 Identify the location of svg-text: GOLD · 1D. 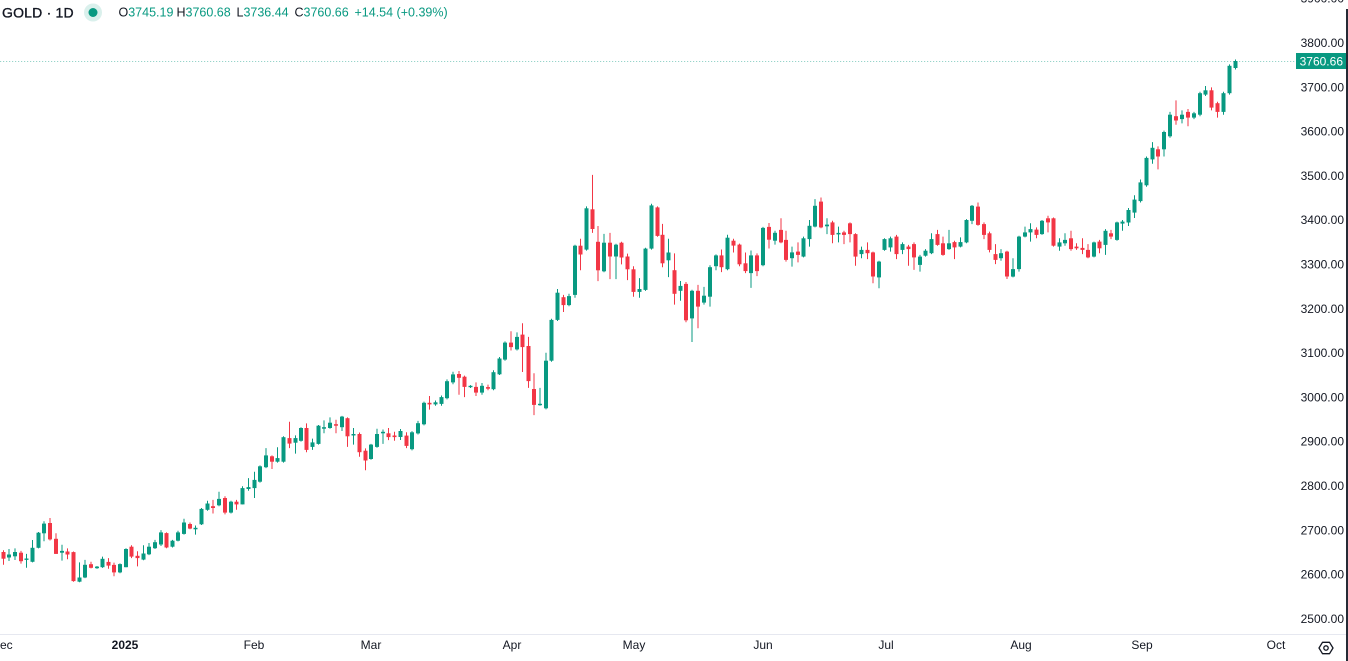
(38, 13).